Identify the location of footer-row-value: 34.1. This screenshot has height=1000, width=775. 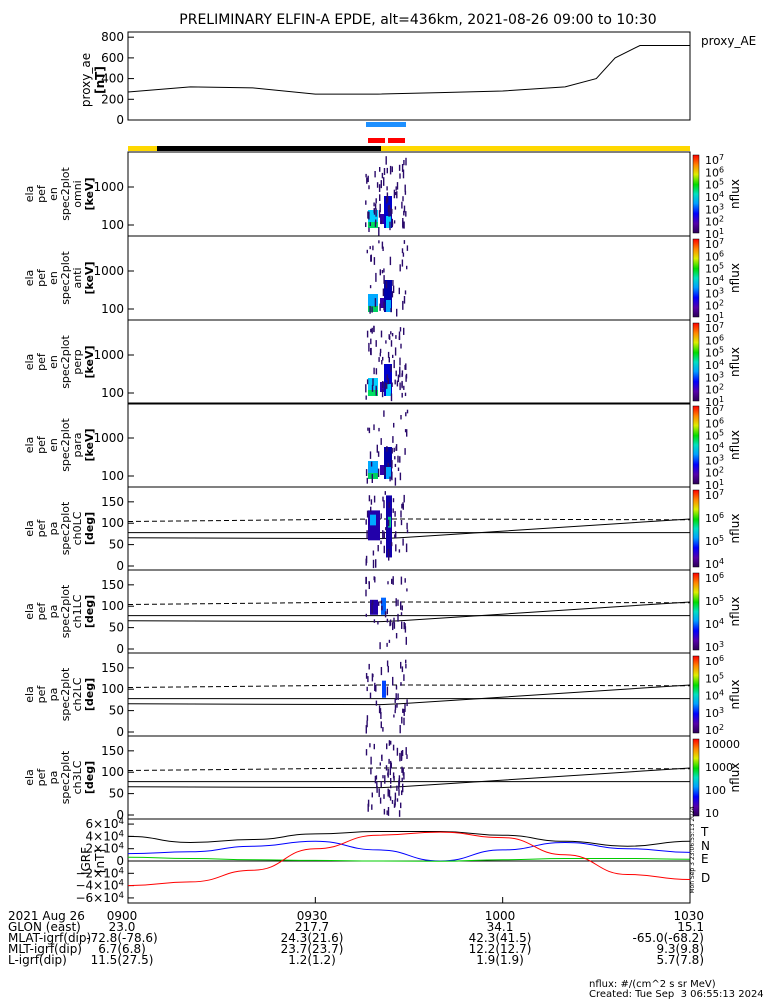
(500, 927).